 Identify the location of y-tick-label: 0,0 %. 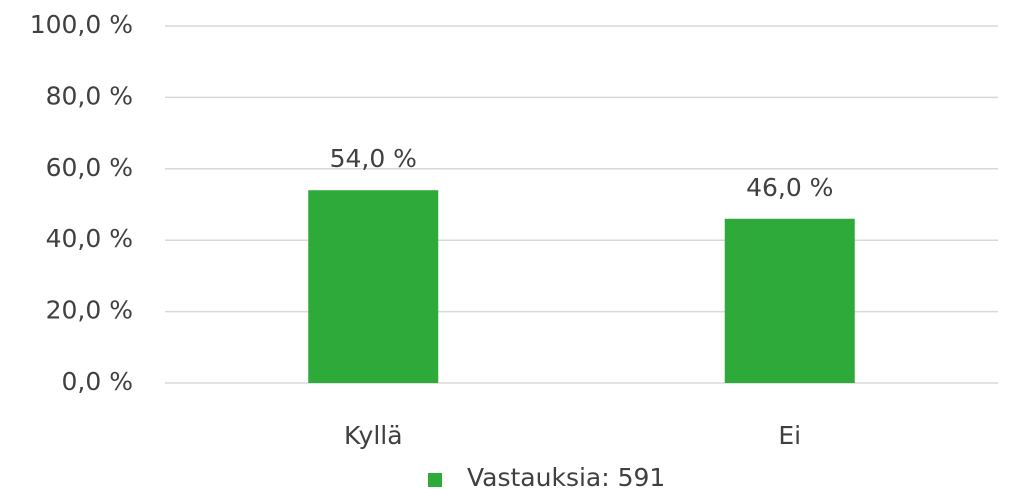
(97, 381).